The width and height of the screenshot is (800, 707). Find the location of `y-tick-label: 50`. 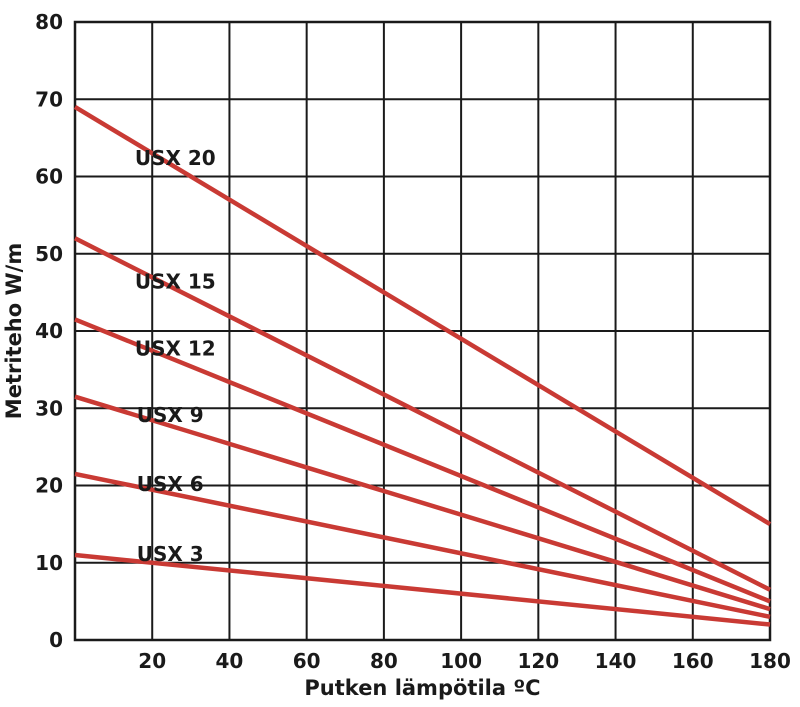

y-tick-label: 50 is located at coordinates (49, 254).